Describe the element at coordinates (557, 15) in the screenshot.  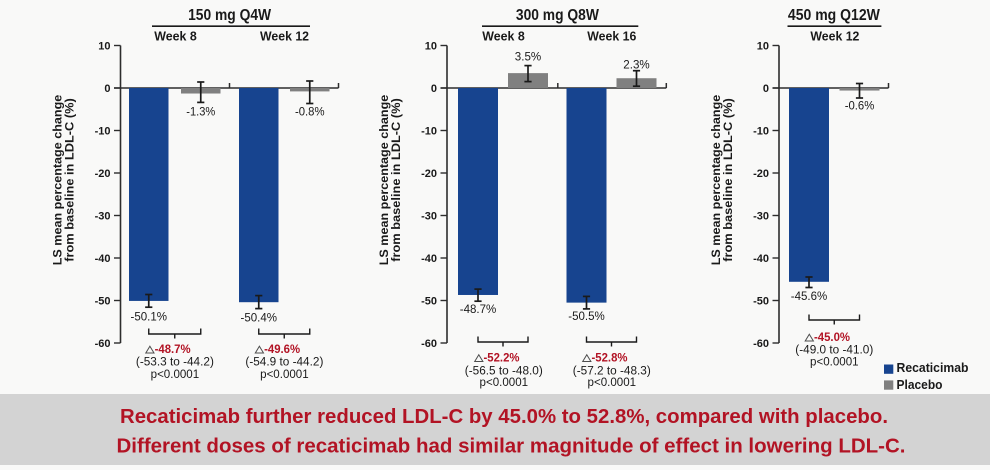
I see `svg-text: 300 mg Q8W` at that location.